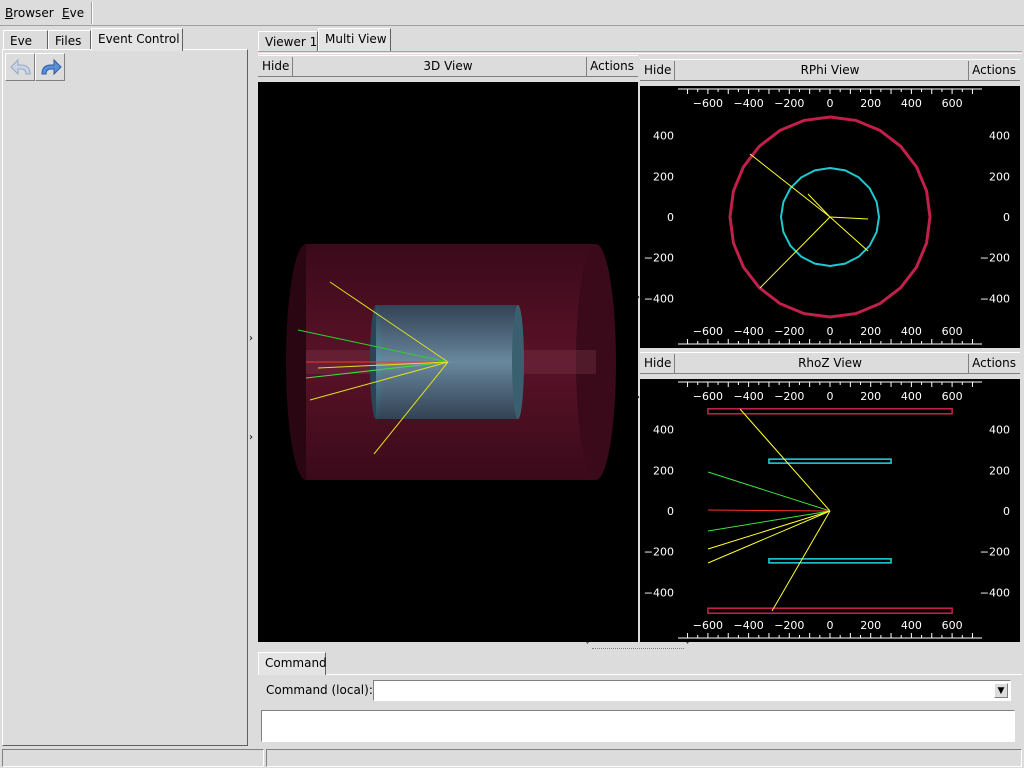 The height and width of the screenshot is (768, 1024). I want to click on command-panel, so click(640, 710).